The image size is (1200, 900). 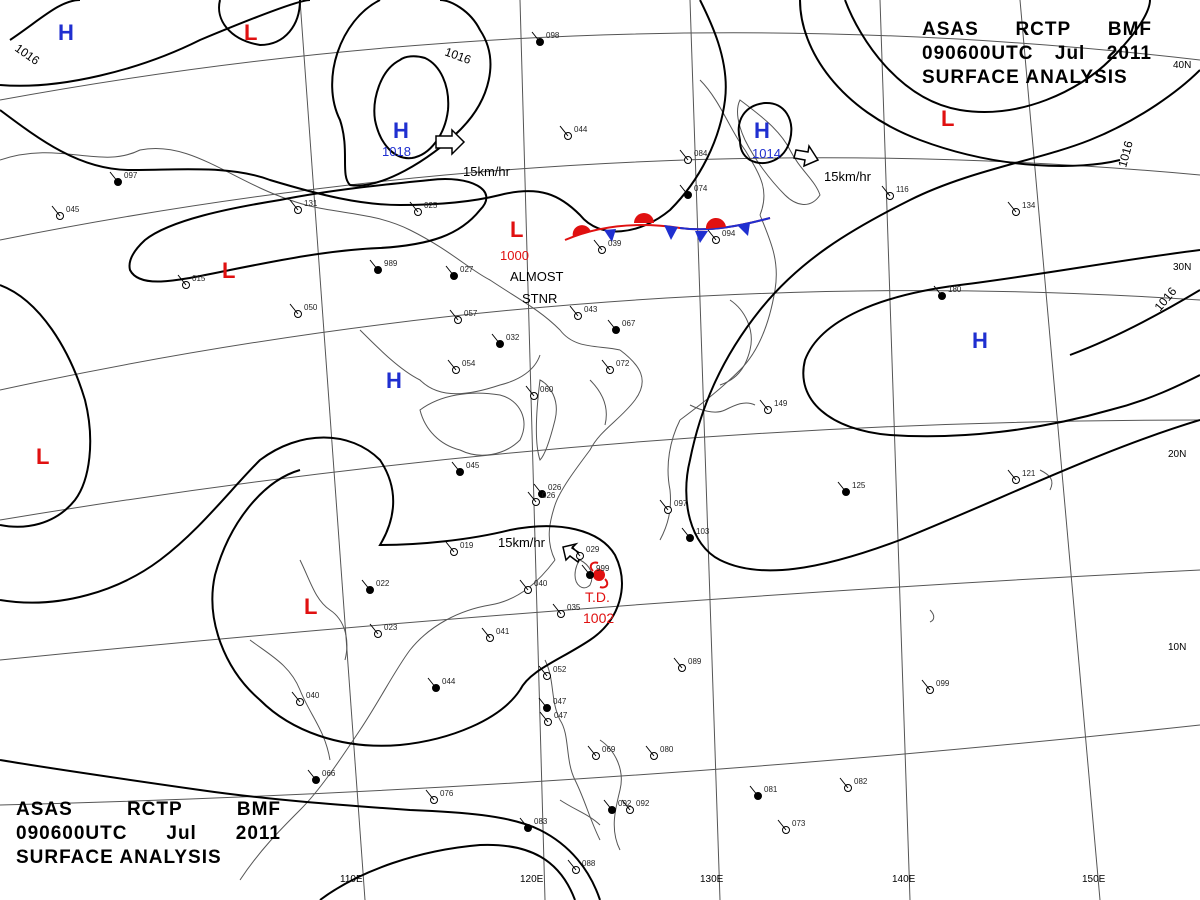 I want to click on lat-label-40n: 40N, so click(x=1182, y=65).